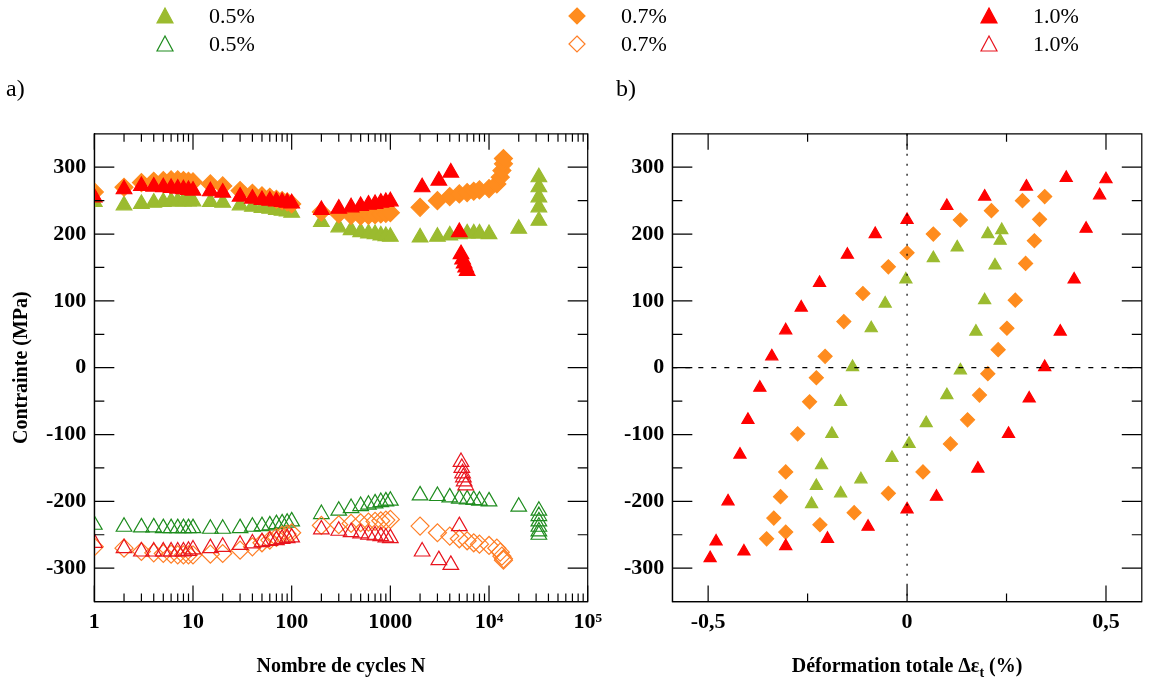  What do you see at coordinates (626, 87) in the screenshot?
I see `chart-title: b)` at bounding box center [626, 87].